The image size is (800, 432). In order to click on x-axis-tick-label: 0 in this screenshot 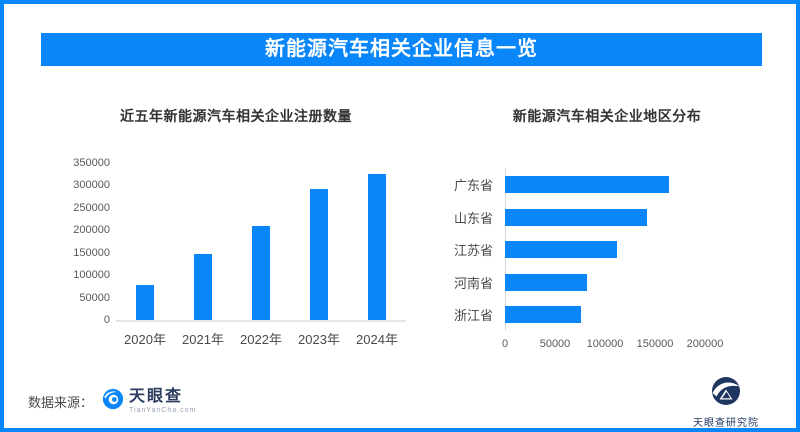, I will do `click(505, 344)`.